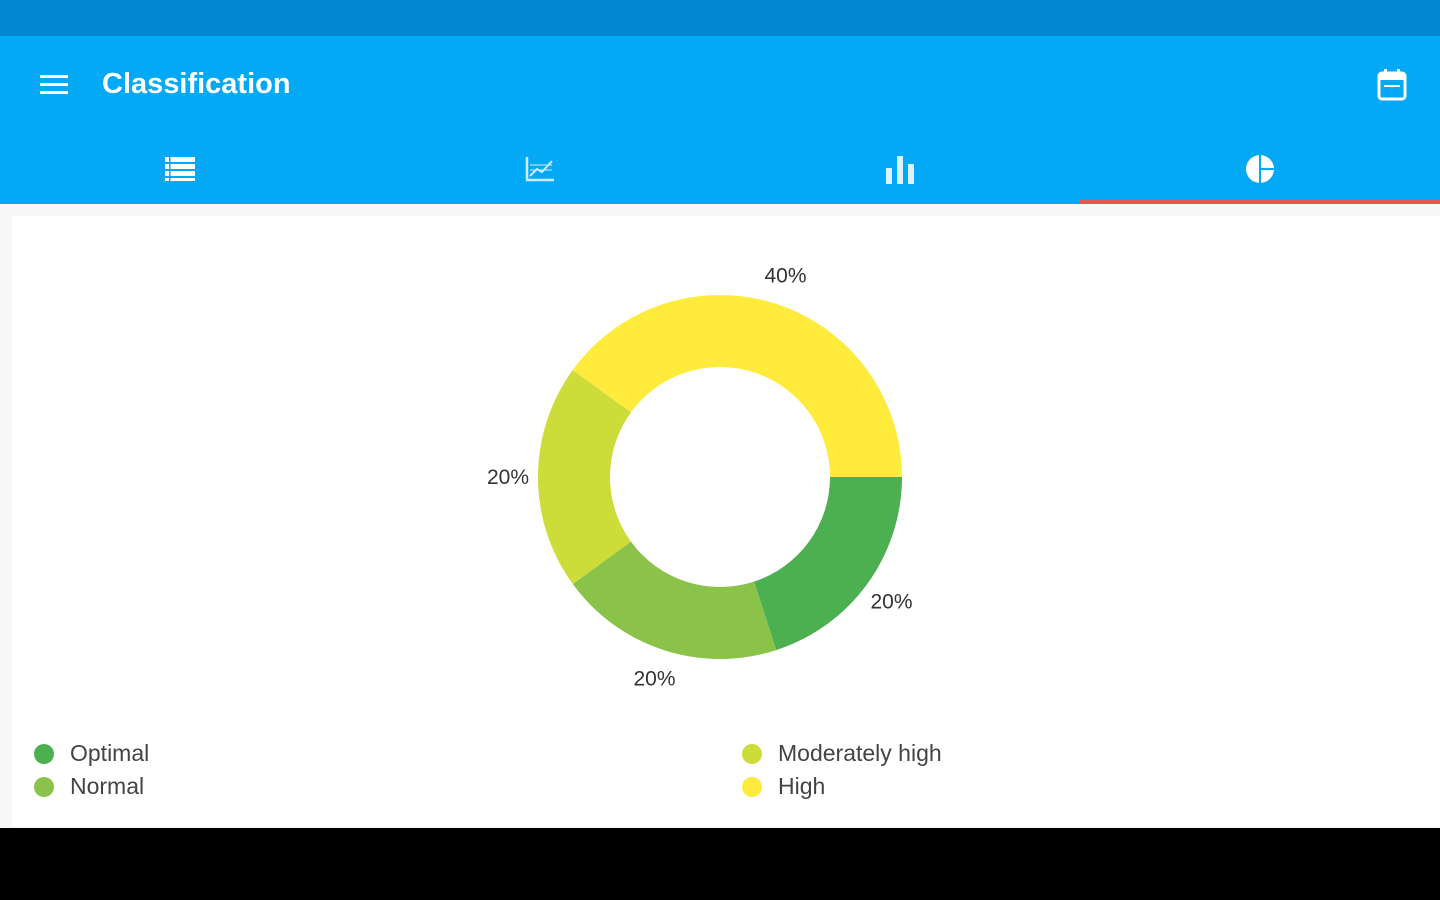  I want to click on slice-optimal, so click(827, 564).